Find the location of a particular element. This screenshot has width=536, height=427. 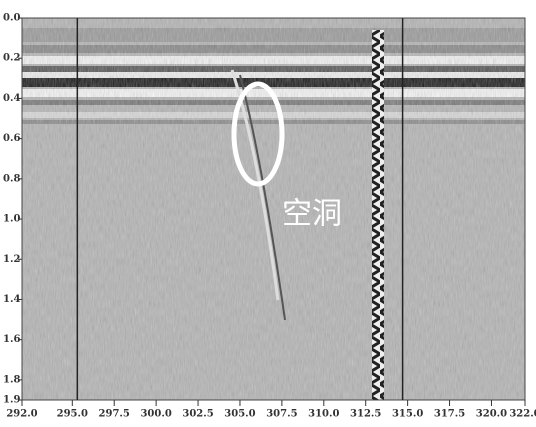

x-tick-label: 305.0 is located at coordinates (239, 414).